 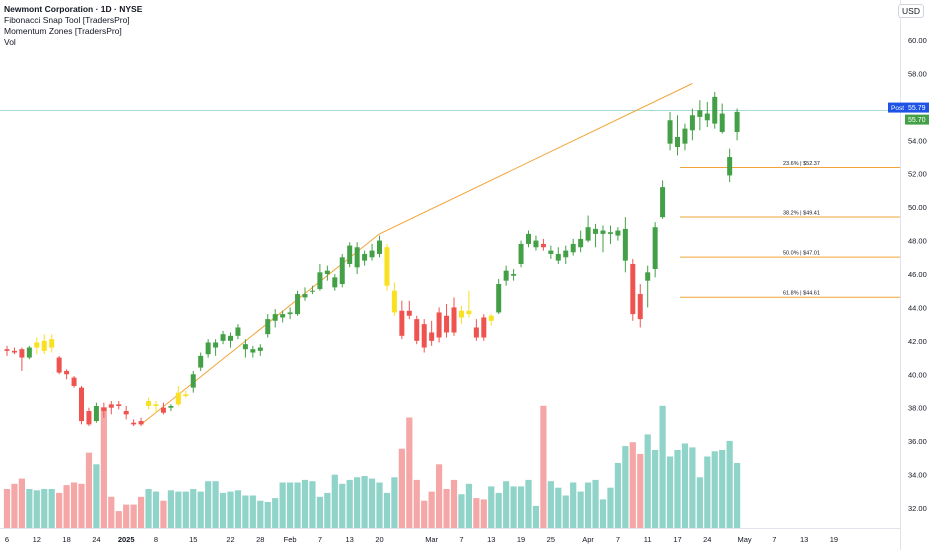 What do you see at coordinates (911, 11) in the screenshot?
I see `currency-button: USD` at bounding box center [911, 11].